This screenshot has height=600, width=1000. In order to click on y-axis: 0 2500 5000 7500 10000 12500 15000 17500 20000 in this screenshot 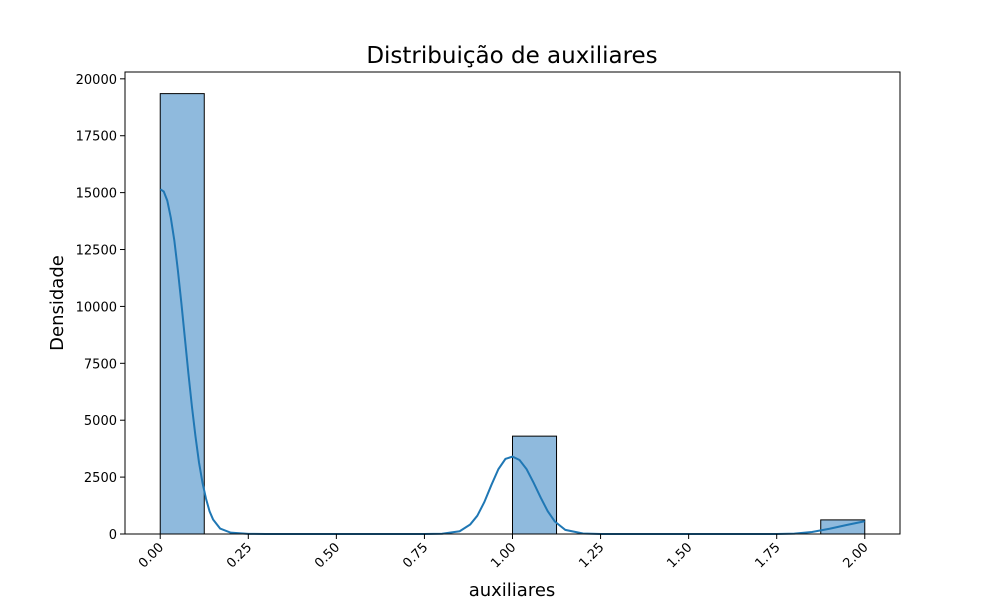, I will do `click(100, 308)`.